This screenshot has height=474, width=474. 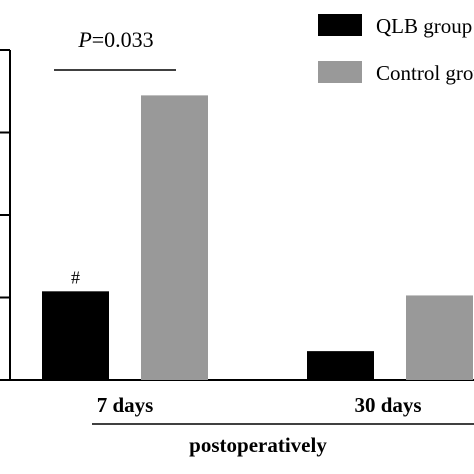 What do you see at coordinates (75, 277) in the screenshot?
I see `significance-marker: #` at bounding box center [75, 277].